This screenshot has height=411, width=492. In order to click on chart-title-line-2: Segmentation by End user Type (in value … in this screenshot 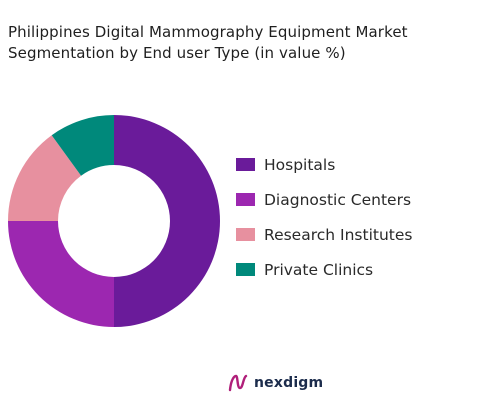, I will do `click(177, 53)`.